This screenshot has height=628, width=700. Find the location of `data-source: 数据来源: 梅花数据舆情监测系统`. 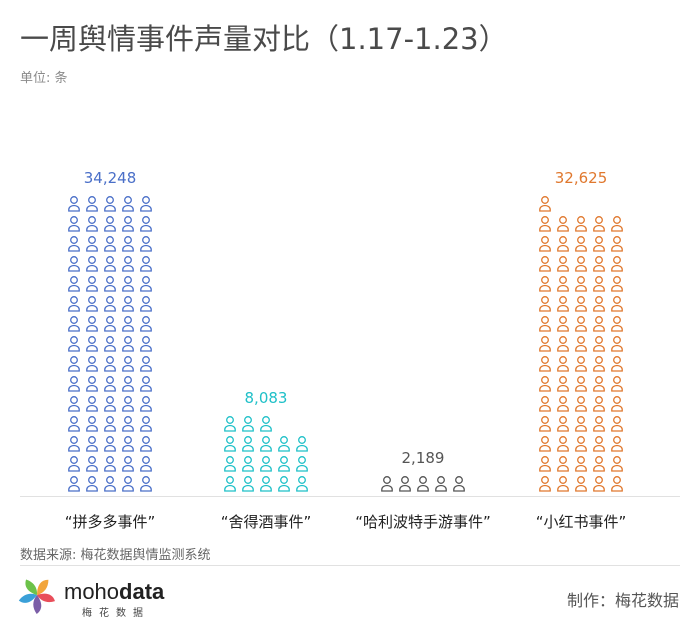

data-source: 数据来源: 梅花数据舆情监测系统 is located at coordinates (115, 555).